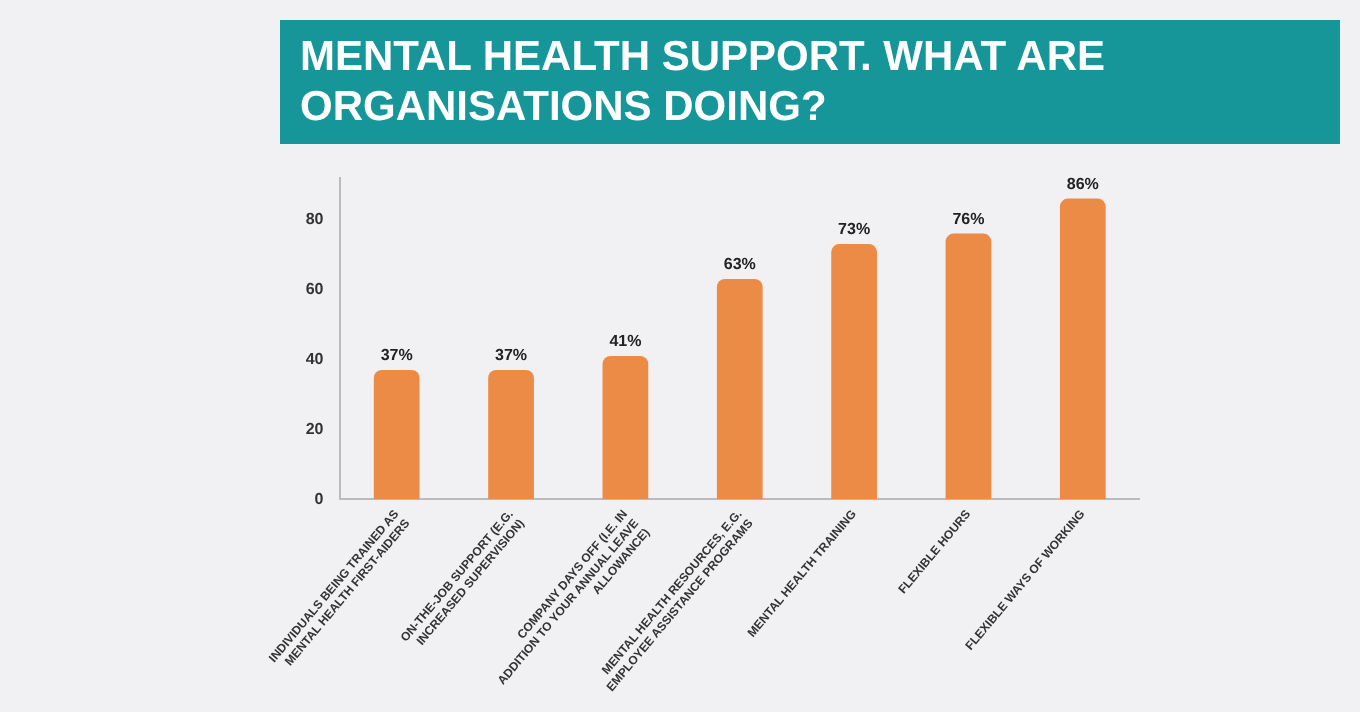 The width and height of the screenshot is (1360, 712). I want to click on y-tick-label: 40, so click(315, 358).